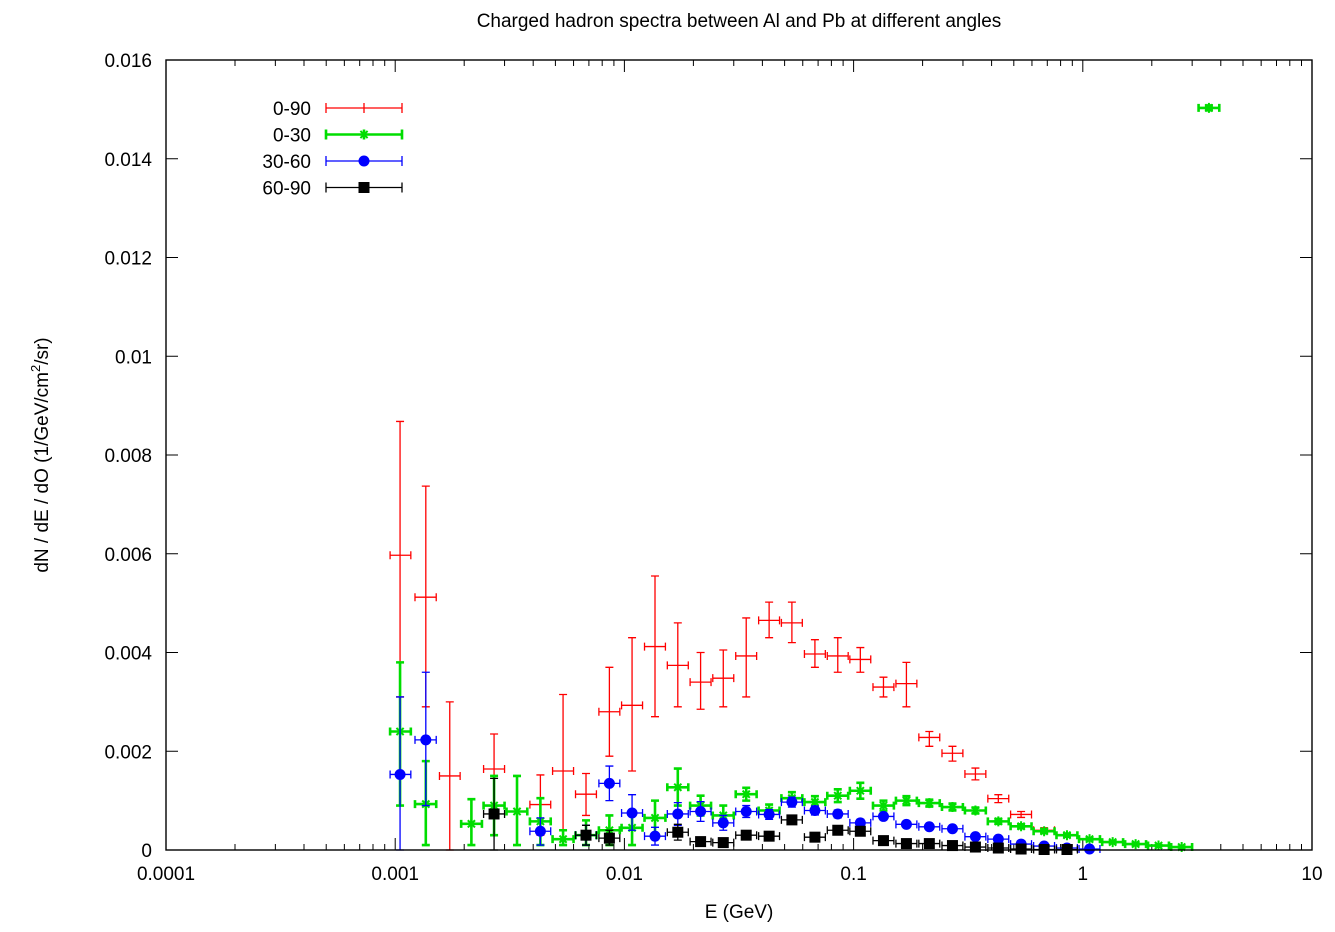 The width and height of the screenshot is (1335, 932). What do you see at coordinates (128, 259) in the screenshot?
I see `y-tick-label: 0.012` at bounding box center [128, 259].